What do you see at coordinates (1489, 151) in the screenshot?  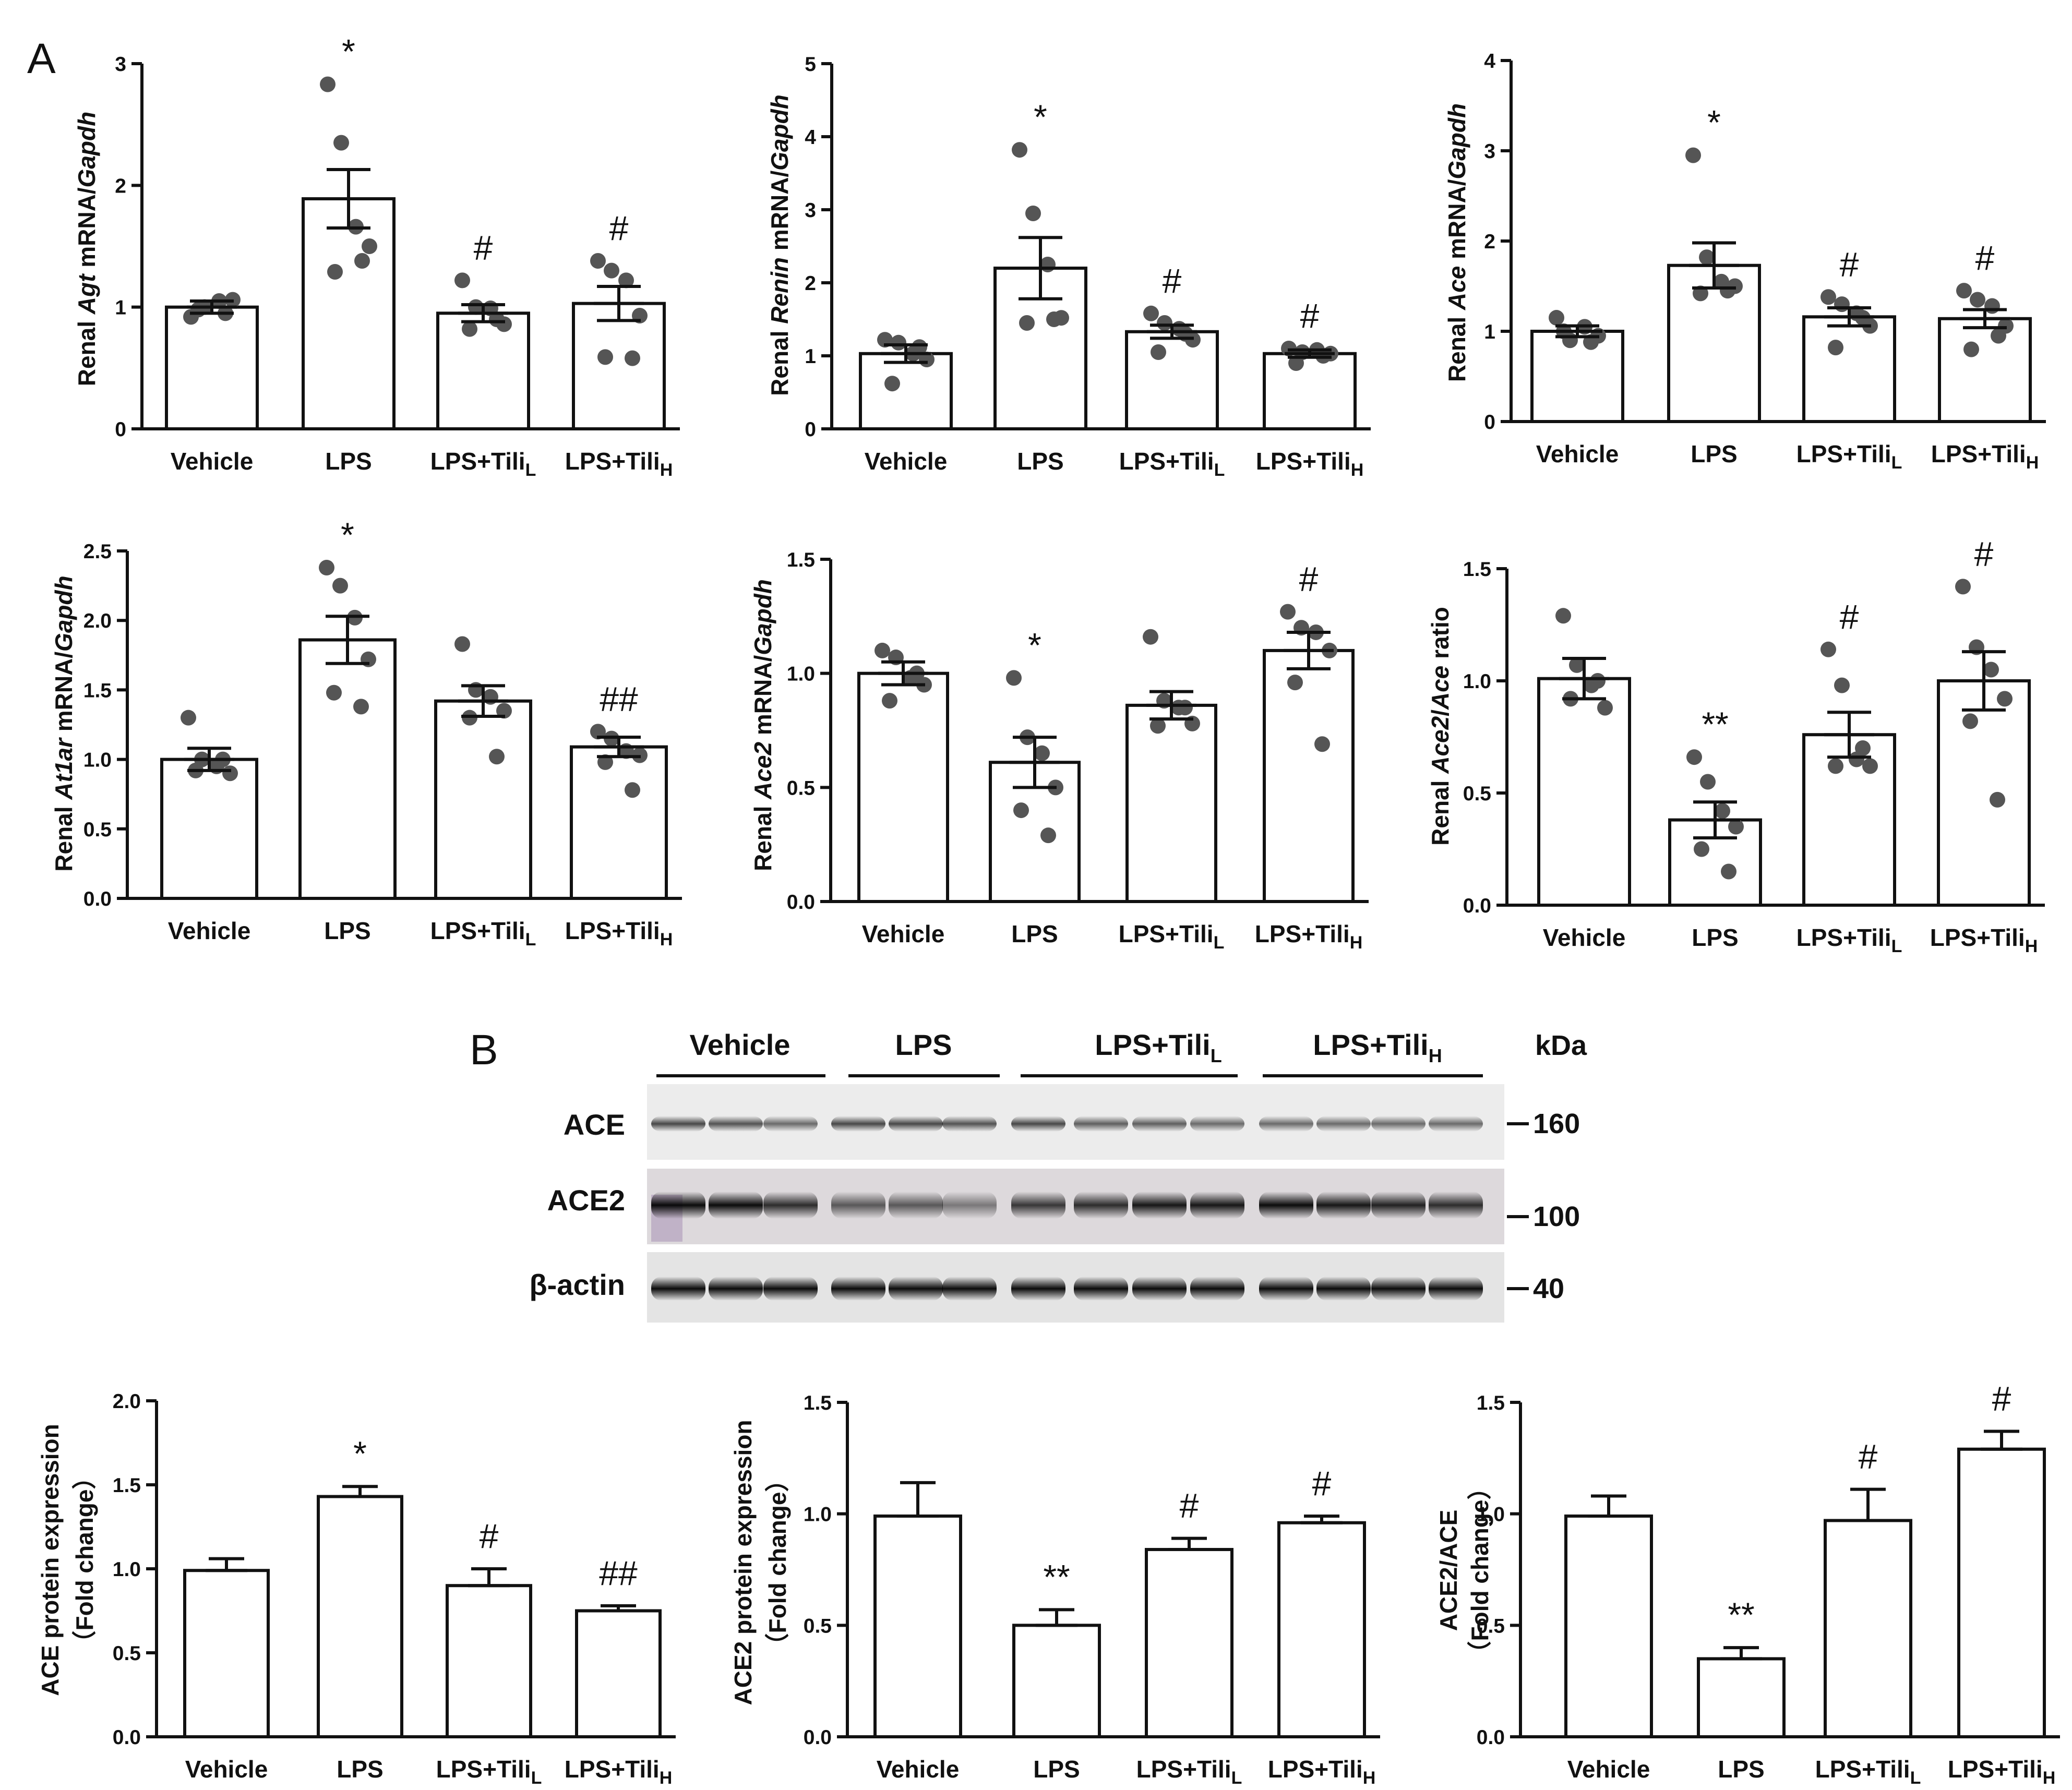 I see `y-tick-label: 3` at bounding box center [1489, 151].